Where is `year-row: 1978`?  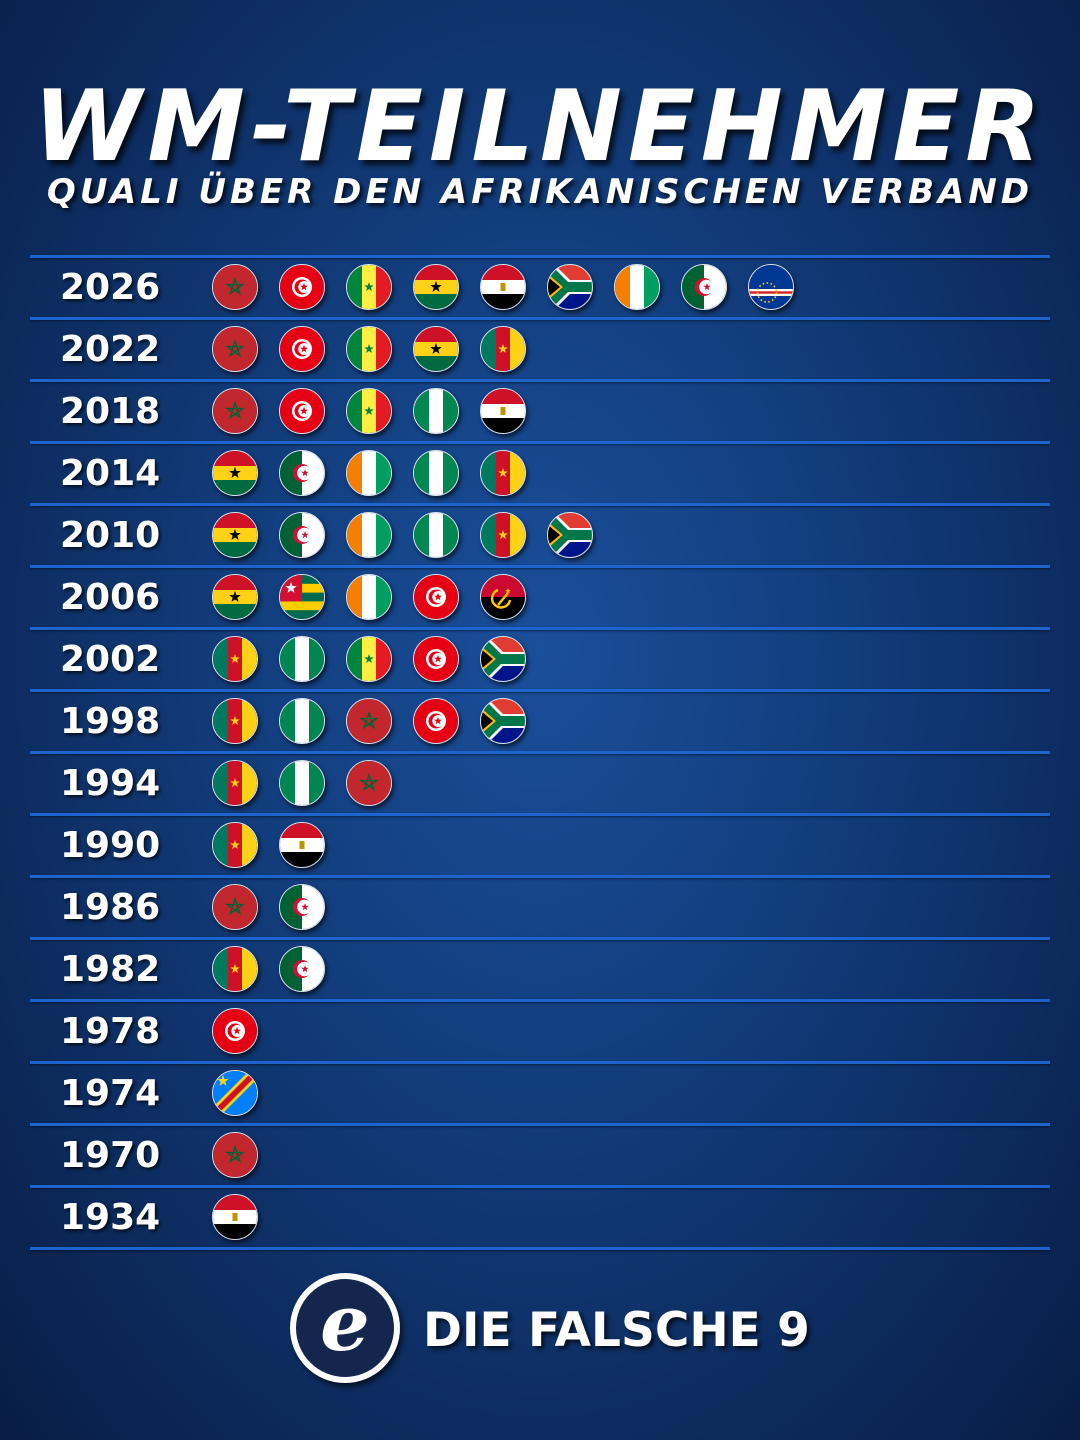
year-row: 1978 is located at coordinates (540, 1031).